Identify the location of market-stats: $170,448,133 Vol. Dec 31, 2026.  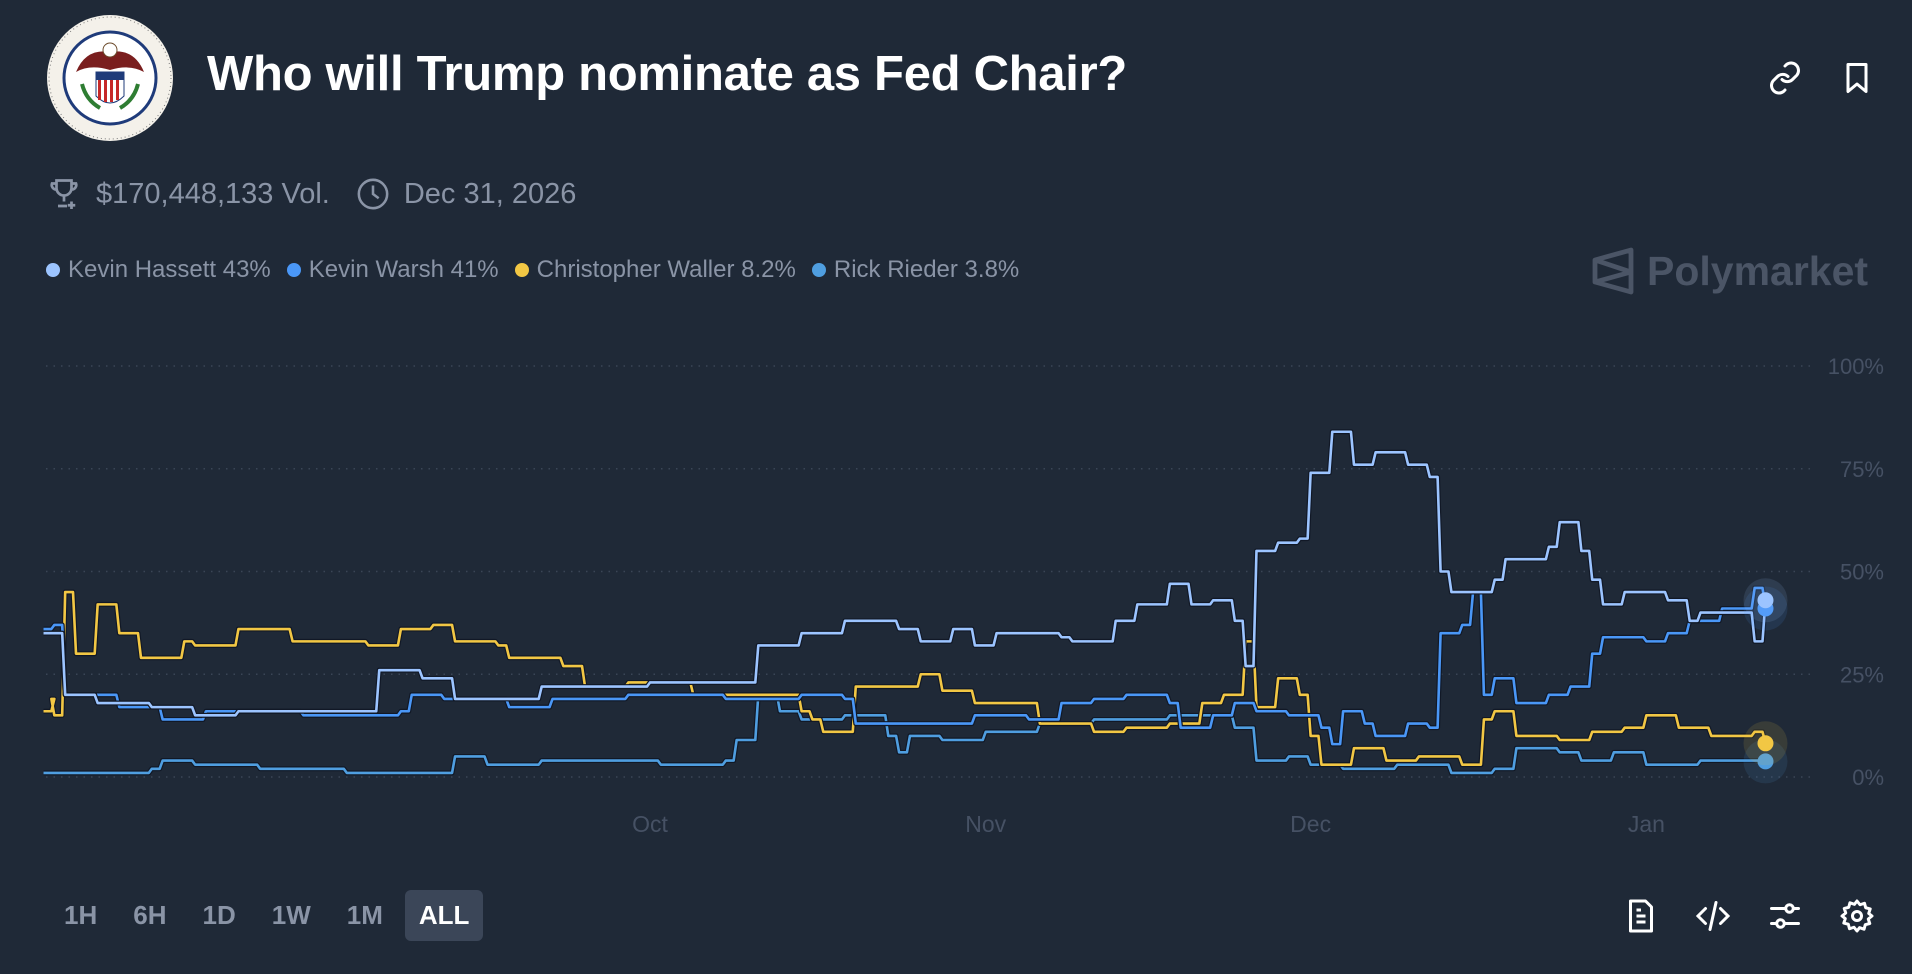
(311, 194).